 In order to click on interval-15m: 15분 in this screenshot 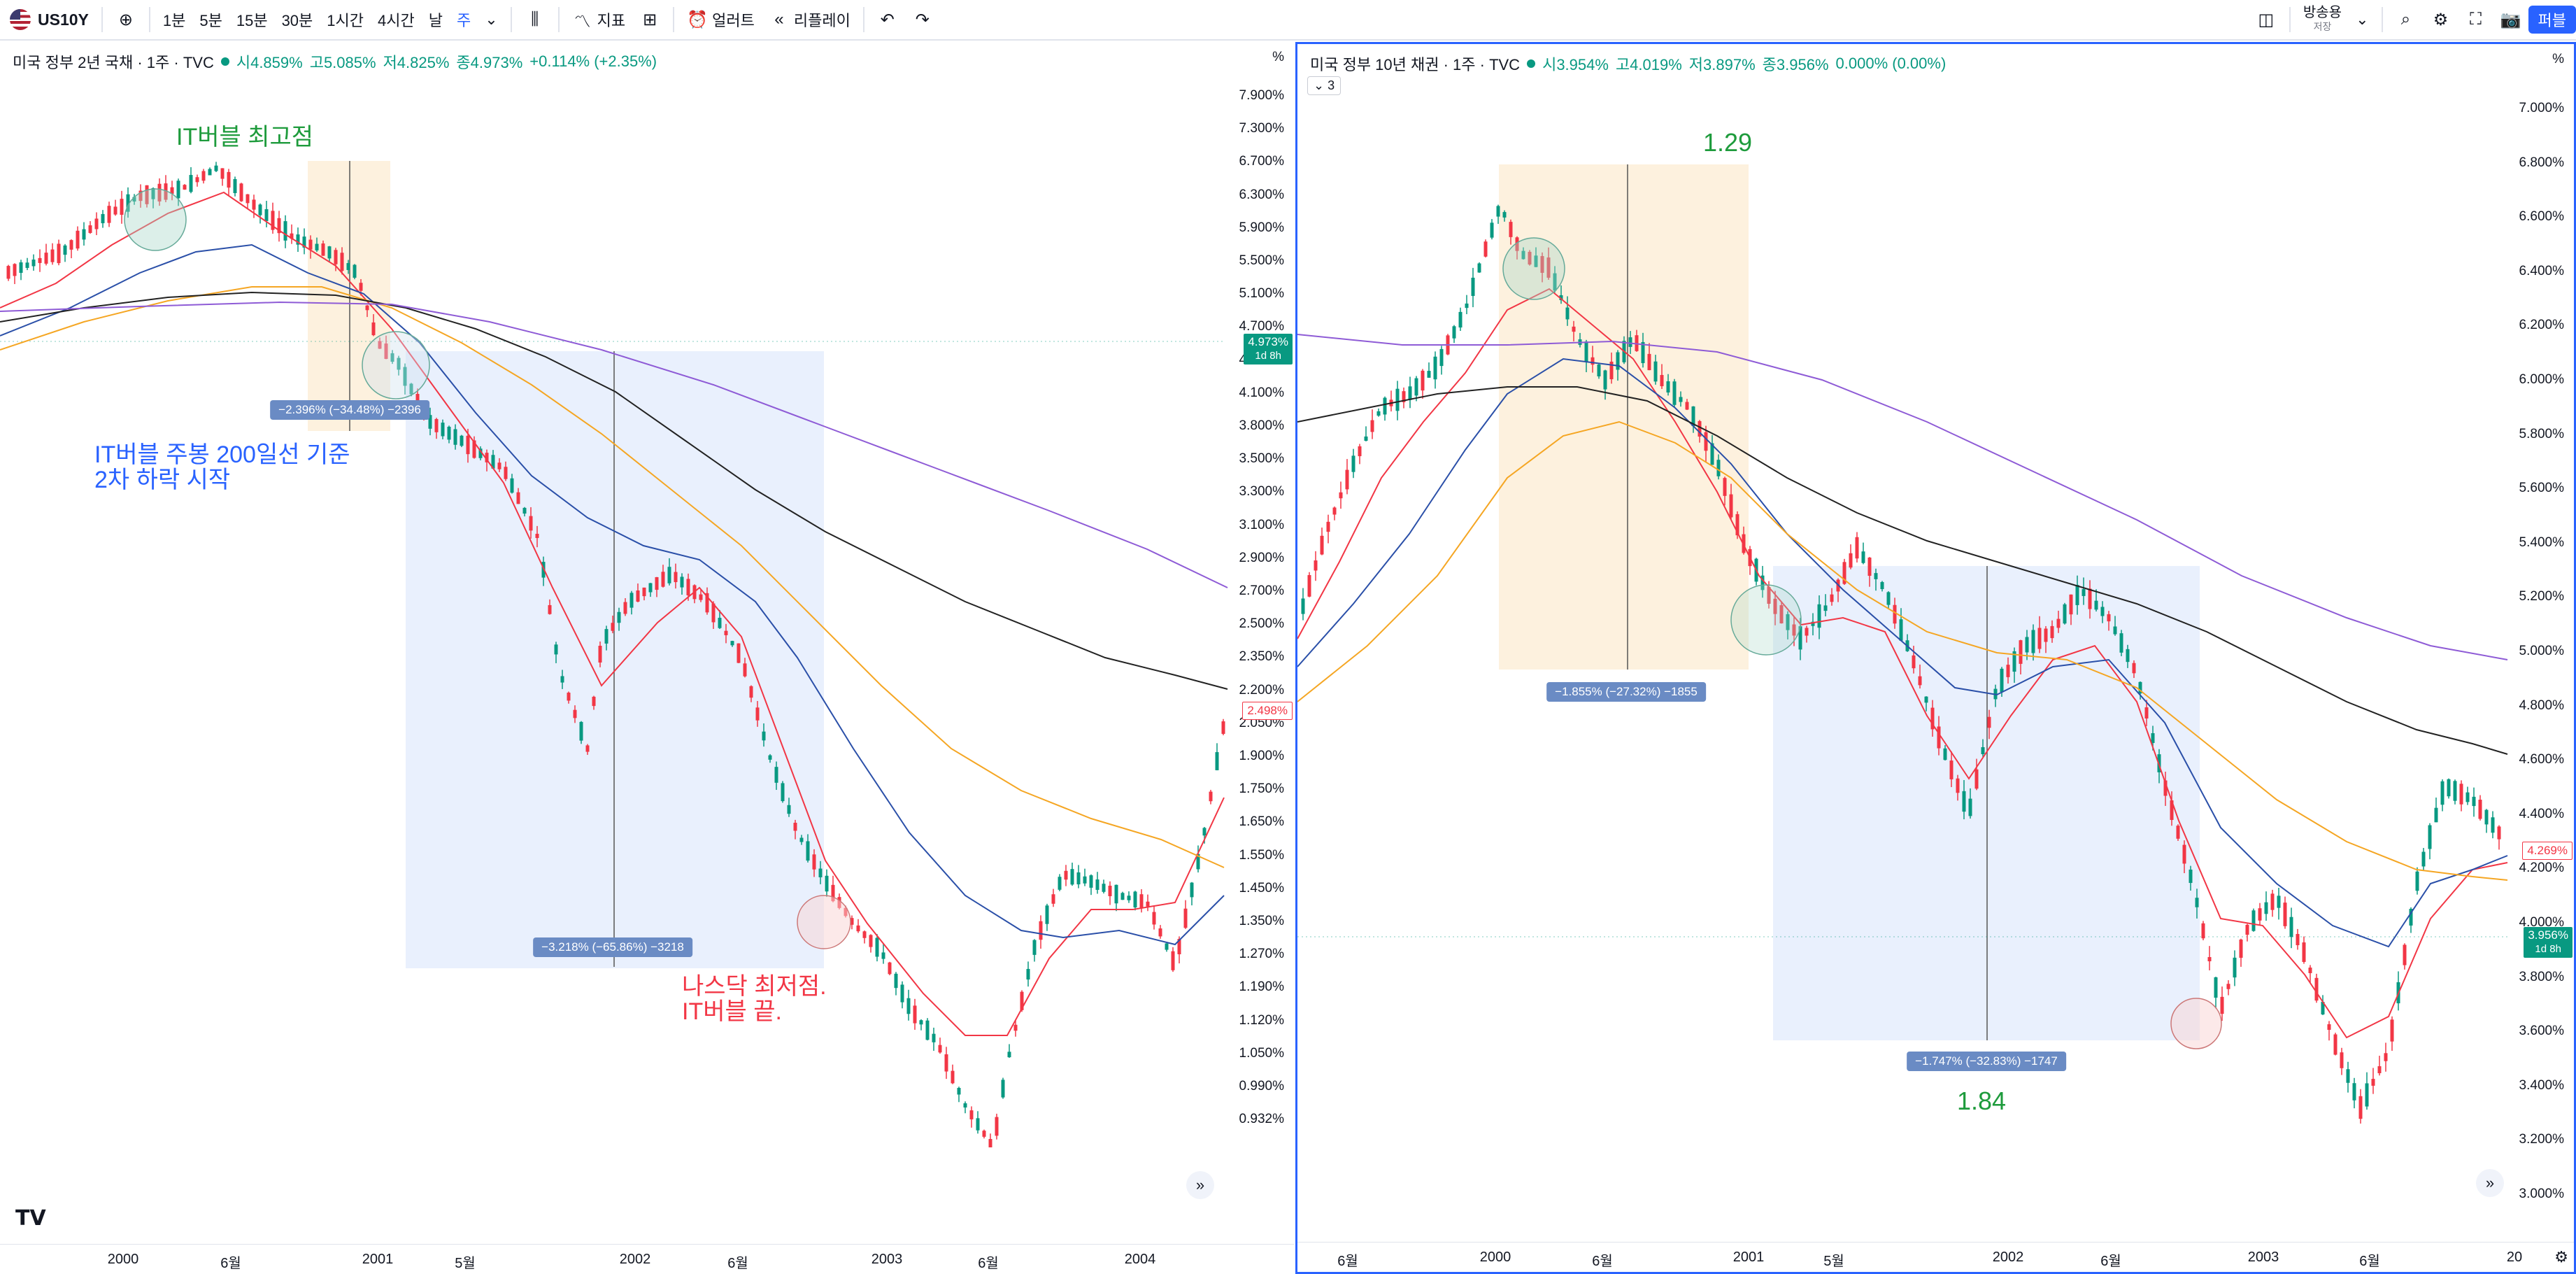, I will do `click(252, 20)`.